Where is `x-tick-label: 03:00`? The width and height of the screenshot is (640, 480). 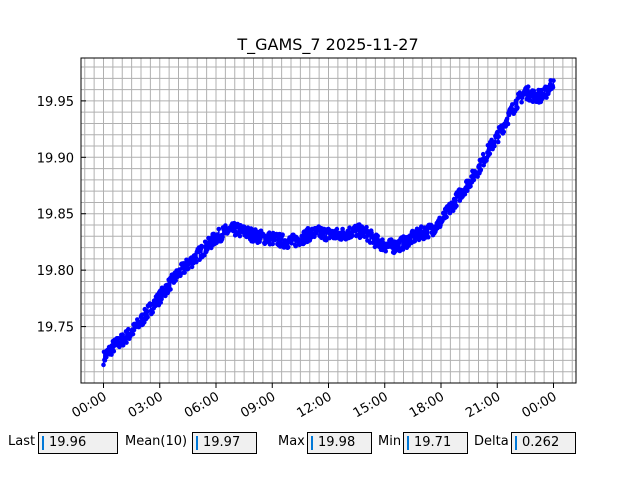
x-tick-label: 03:00 is located at coordinates (146, 405).